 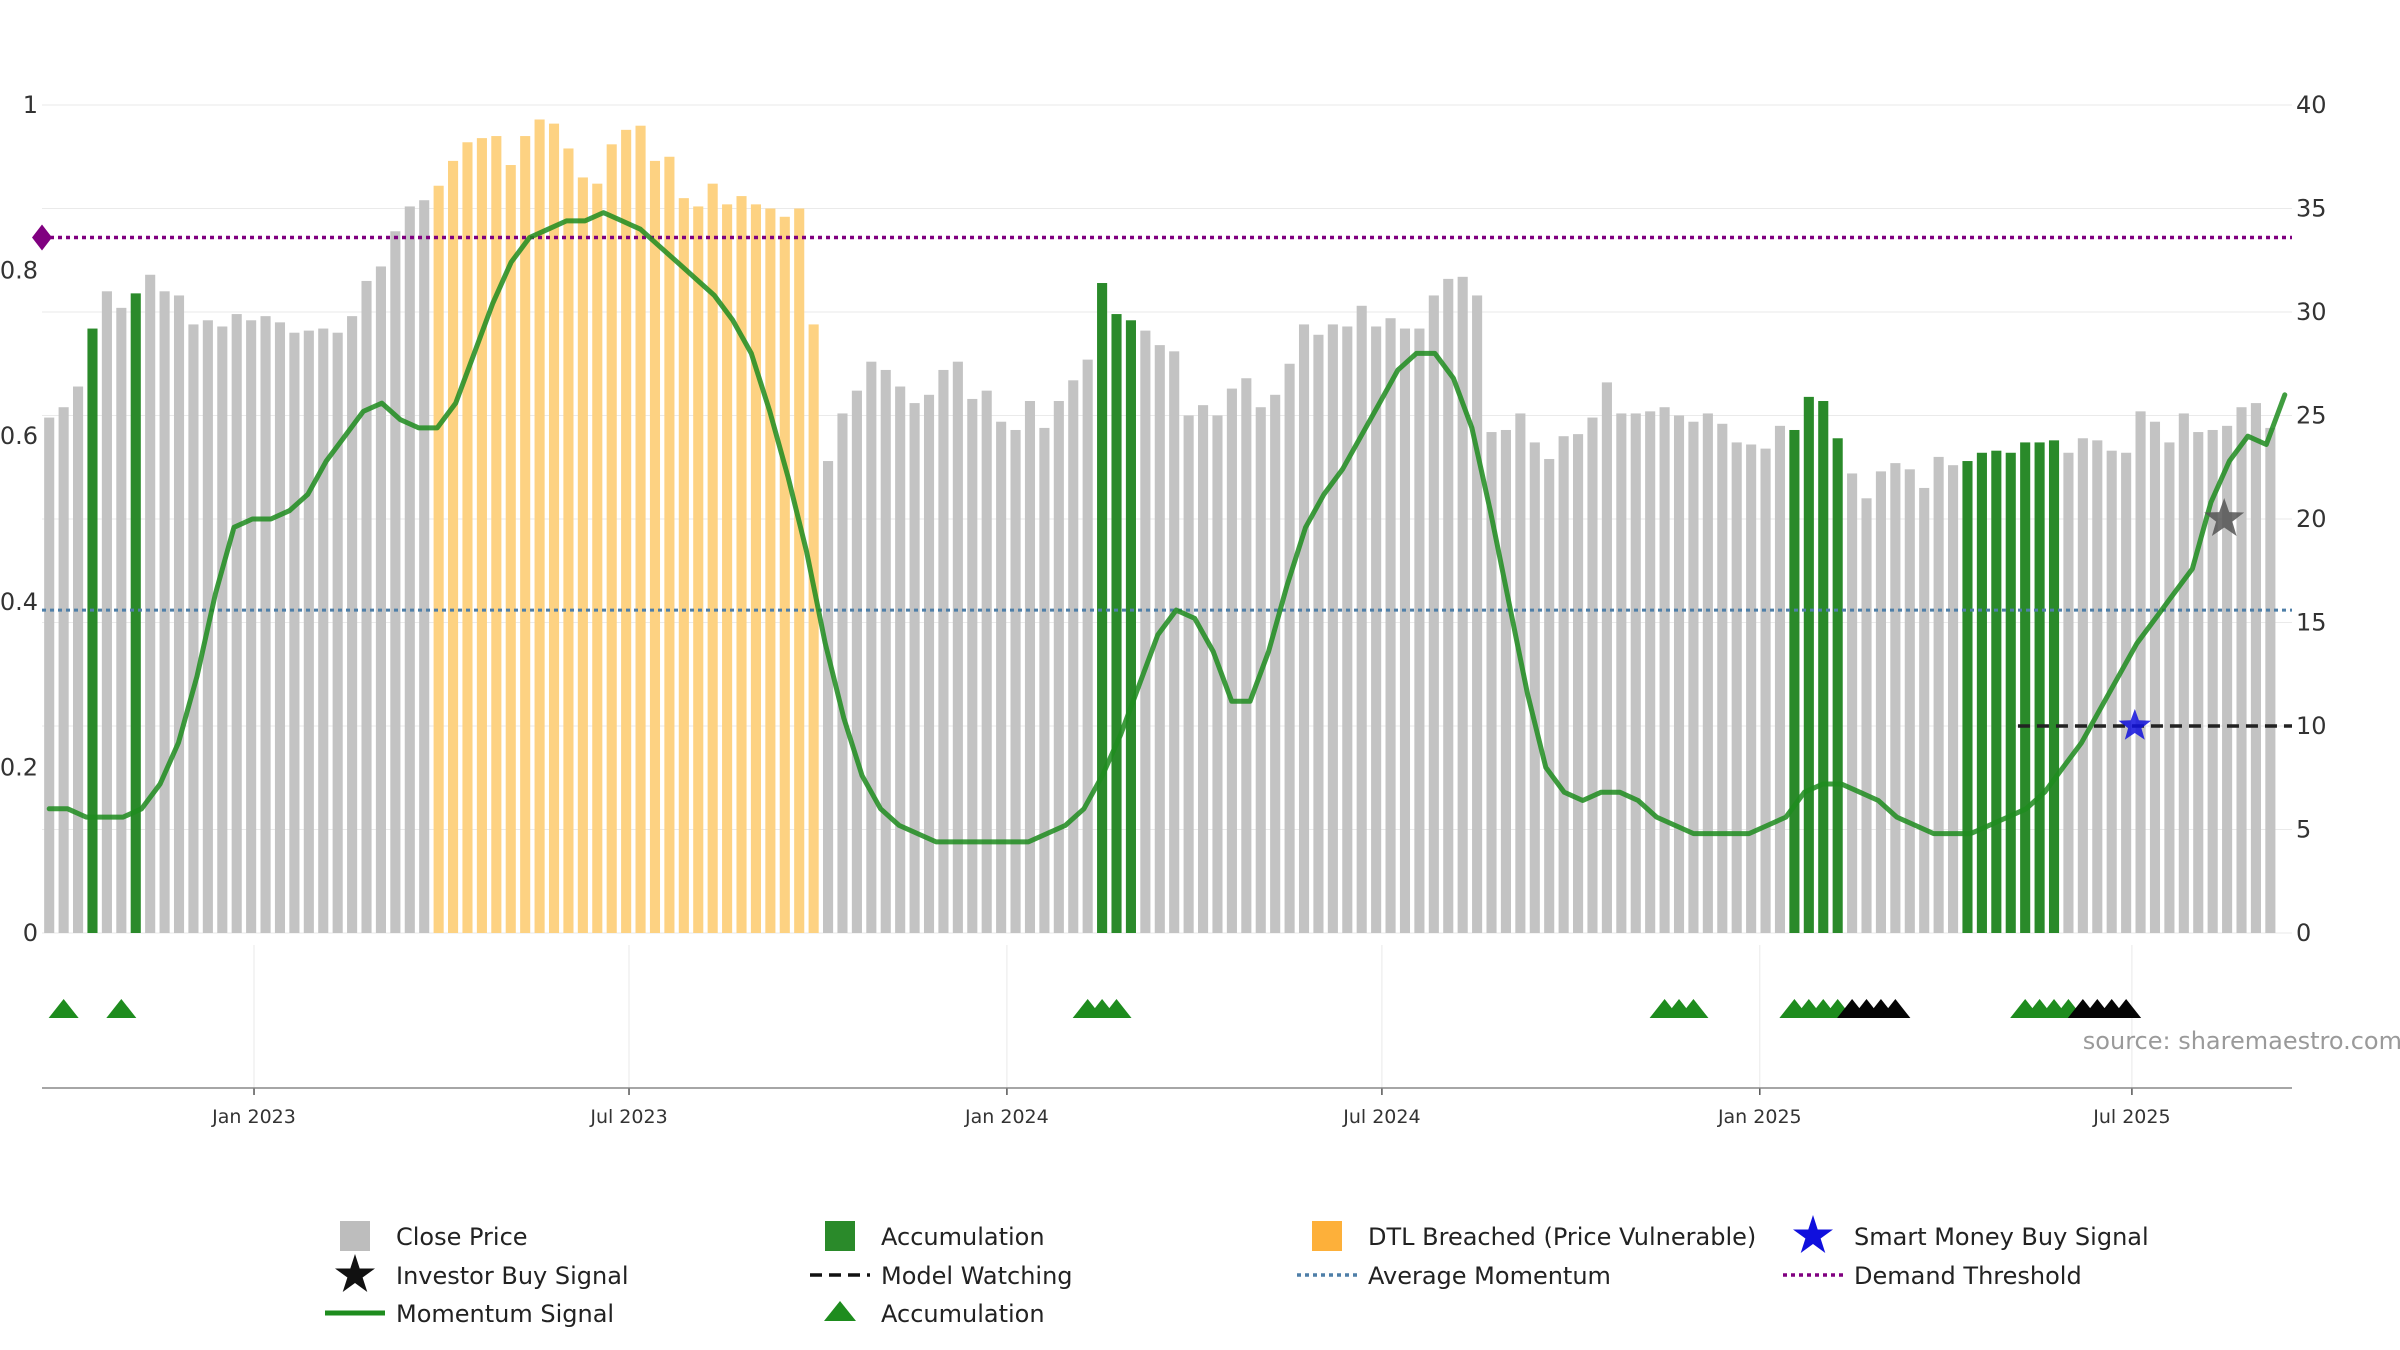 I want to click on legend-label: DTL Breached (Price Vulnerable), so click(x=1562, y=1237).